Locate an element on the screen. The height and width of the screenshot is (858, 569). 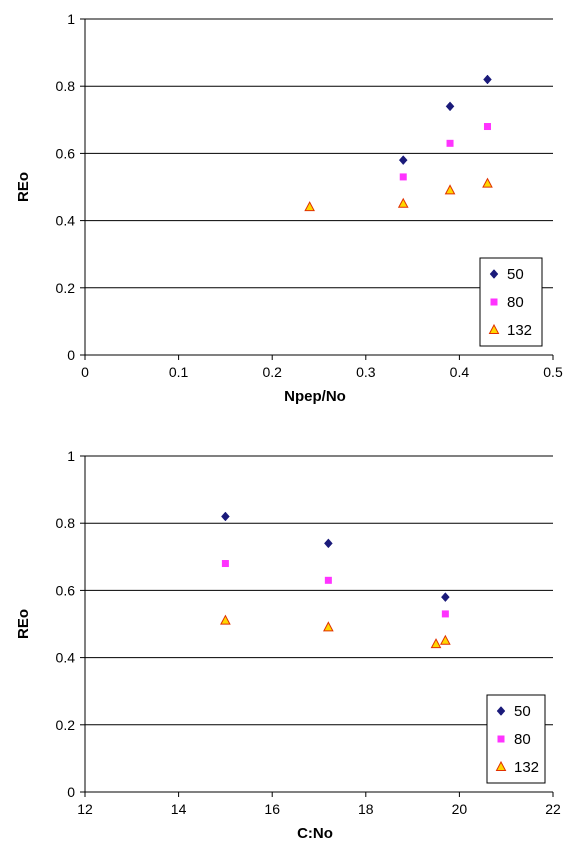
x-tick-label: 14 is located at coordinates (179, 809).